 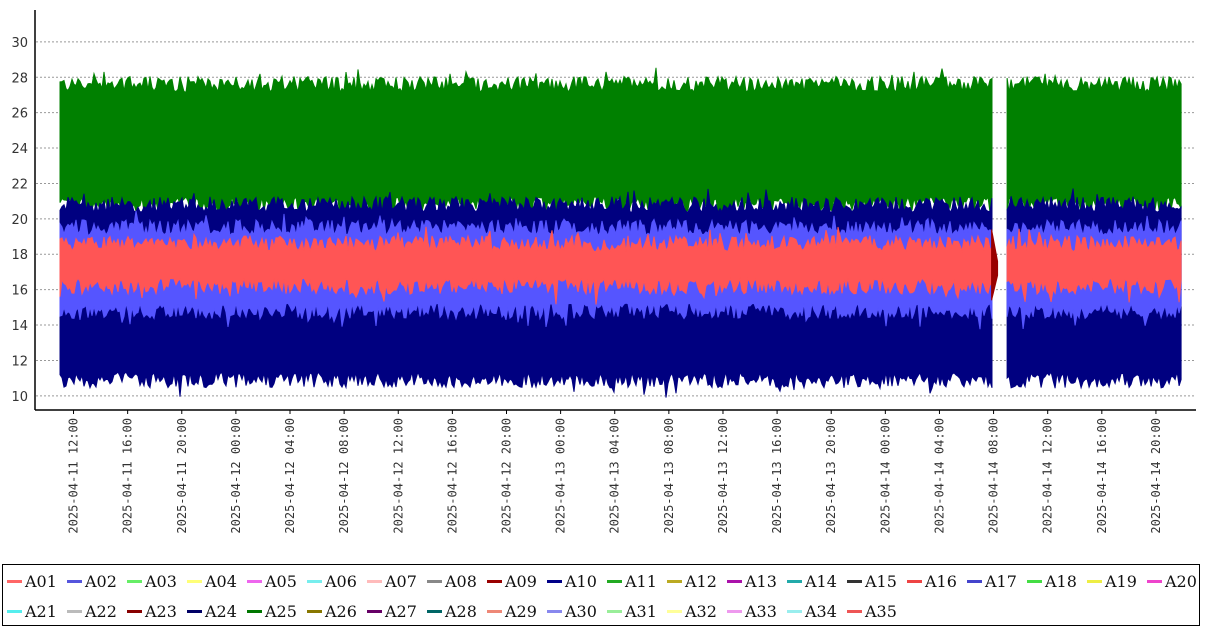 I want to click on legend-item-a01: A01, so click(x=37, y=581).